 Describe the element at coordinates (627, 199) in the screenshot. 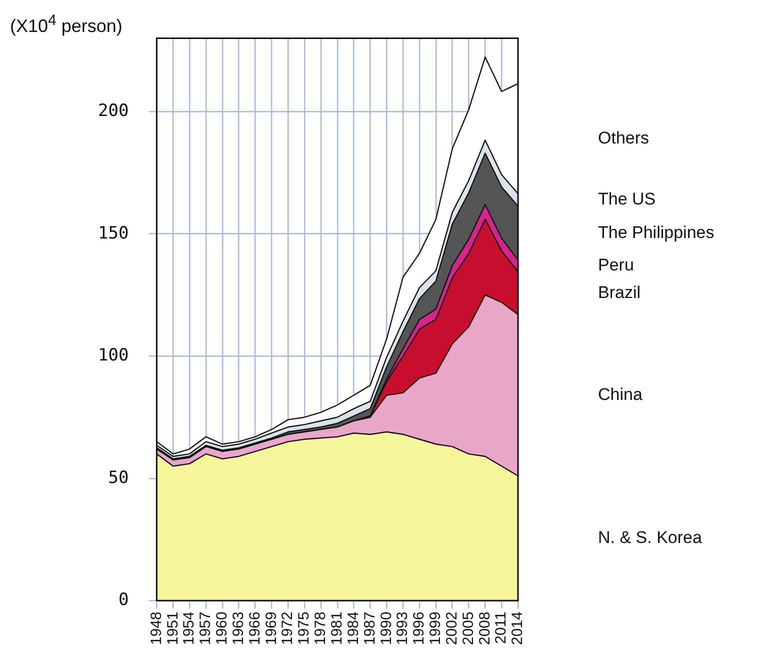

I see `text: The US` at that location.